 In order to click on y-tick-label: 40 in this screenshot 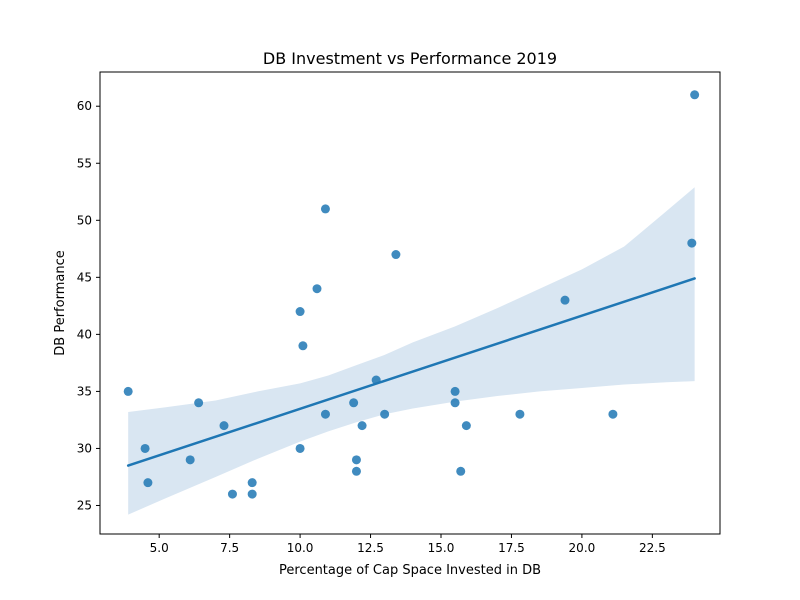, I will do `click(84, 334)`.